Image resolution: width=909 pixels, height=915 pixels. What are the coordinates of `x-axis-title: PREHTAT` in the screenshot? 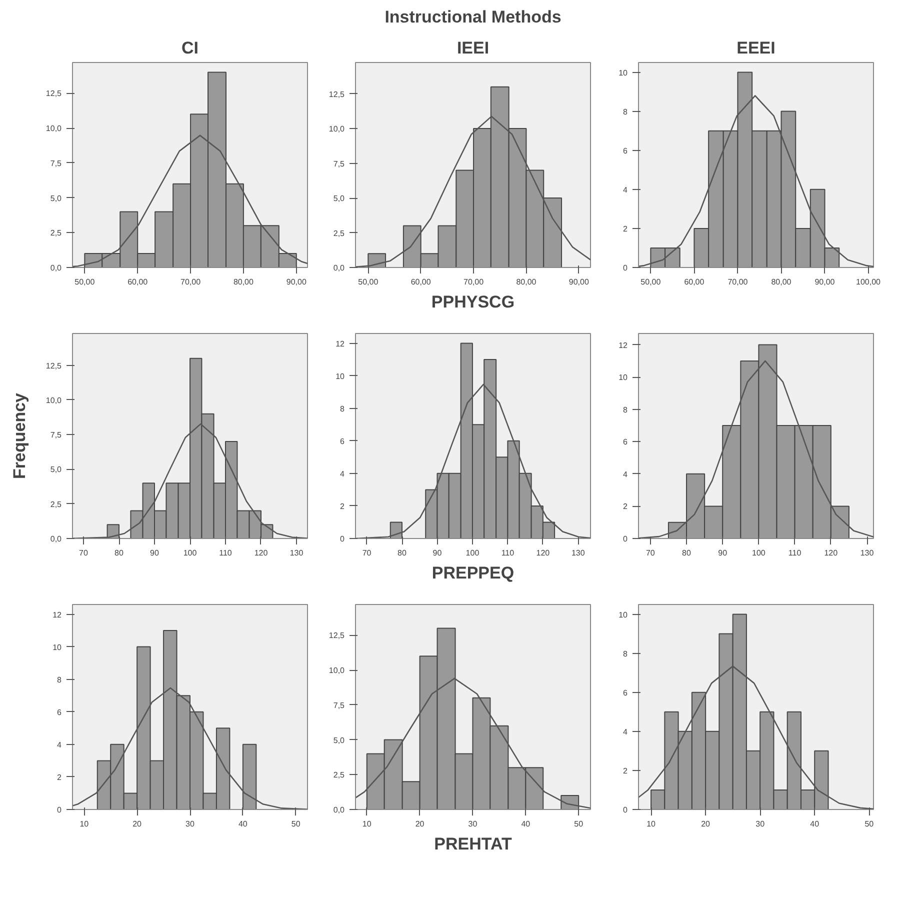 It's located at (473, 844).